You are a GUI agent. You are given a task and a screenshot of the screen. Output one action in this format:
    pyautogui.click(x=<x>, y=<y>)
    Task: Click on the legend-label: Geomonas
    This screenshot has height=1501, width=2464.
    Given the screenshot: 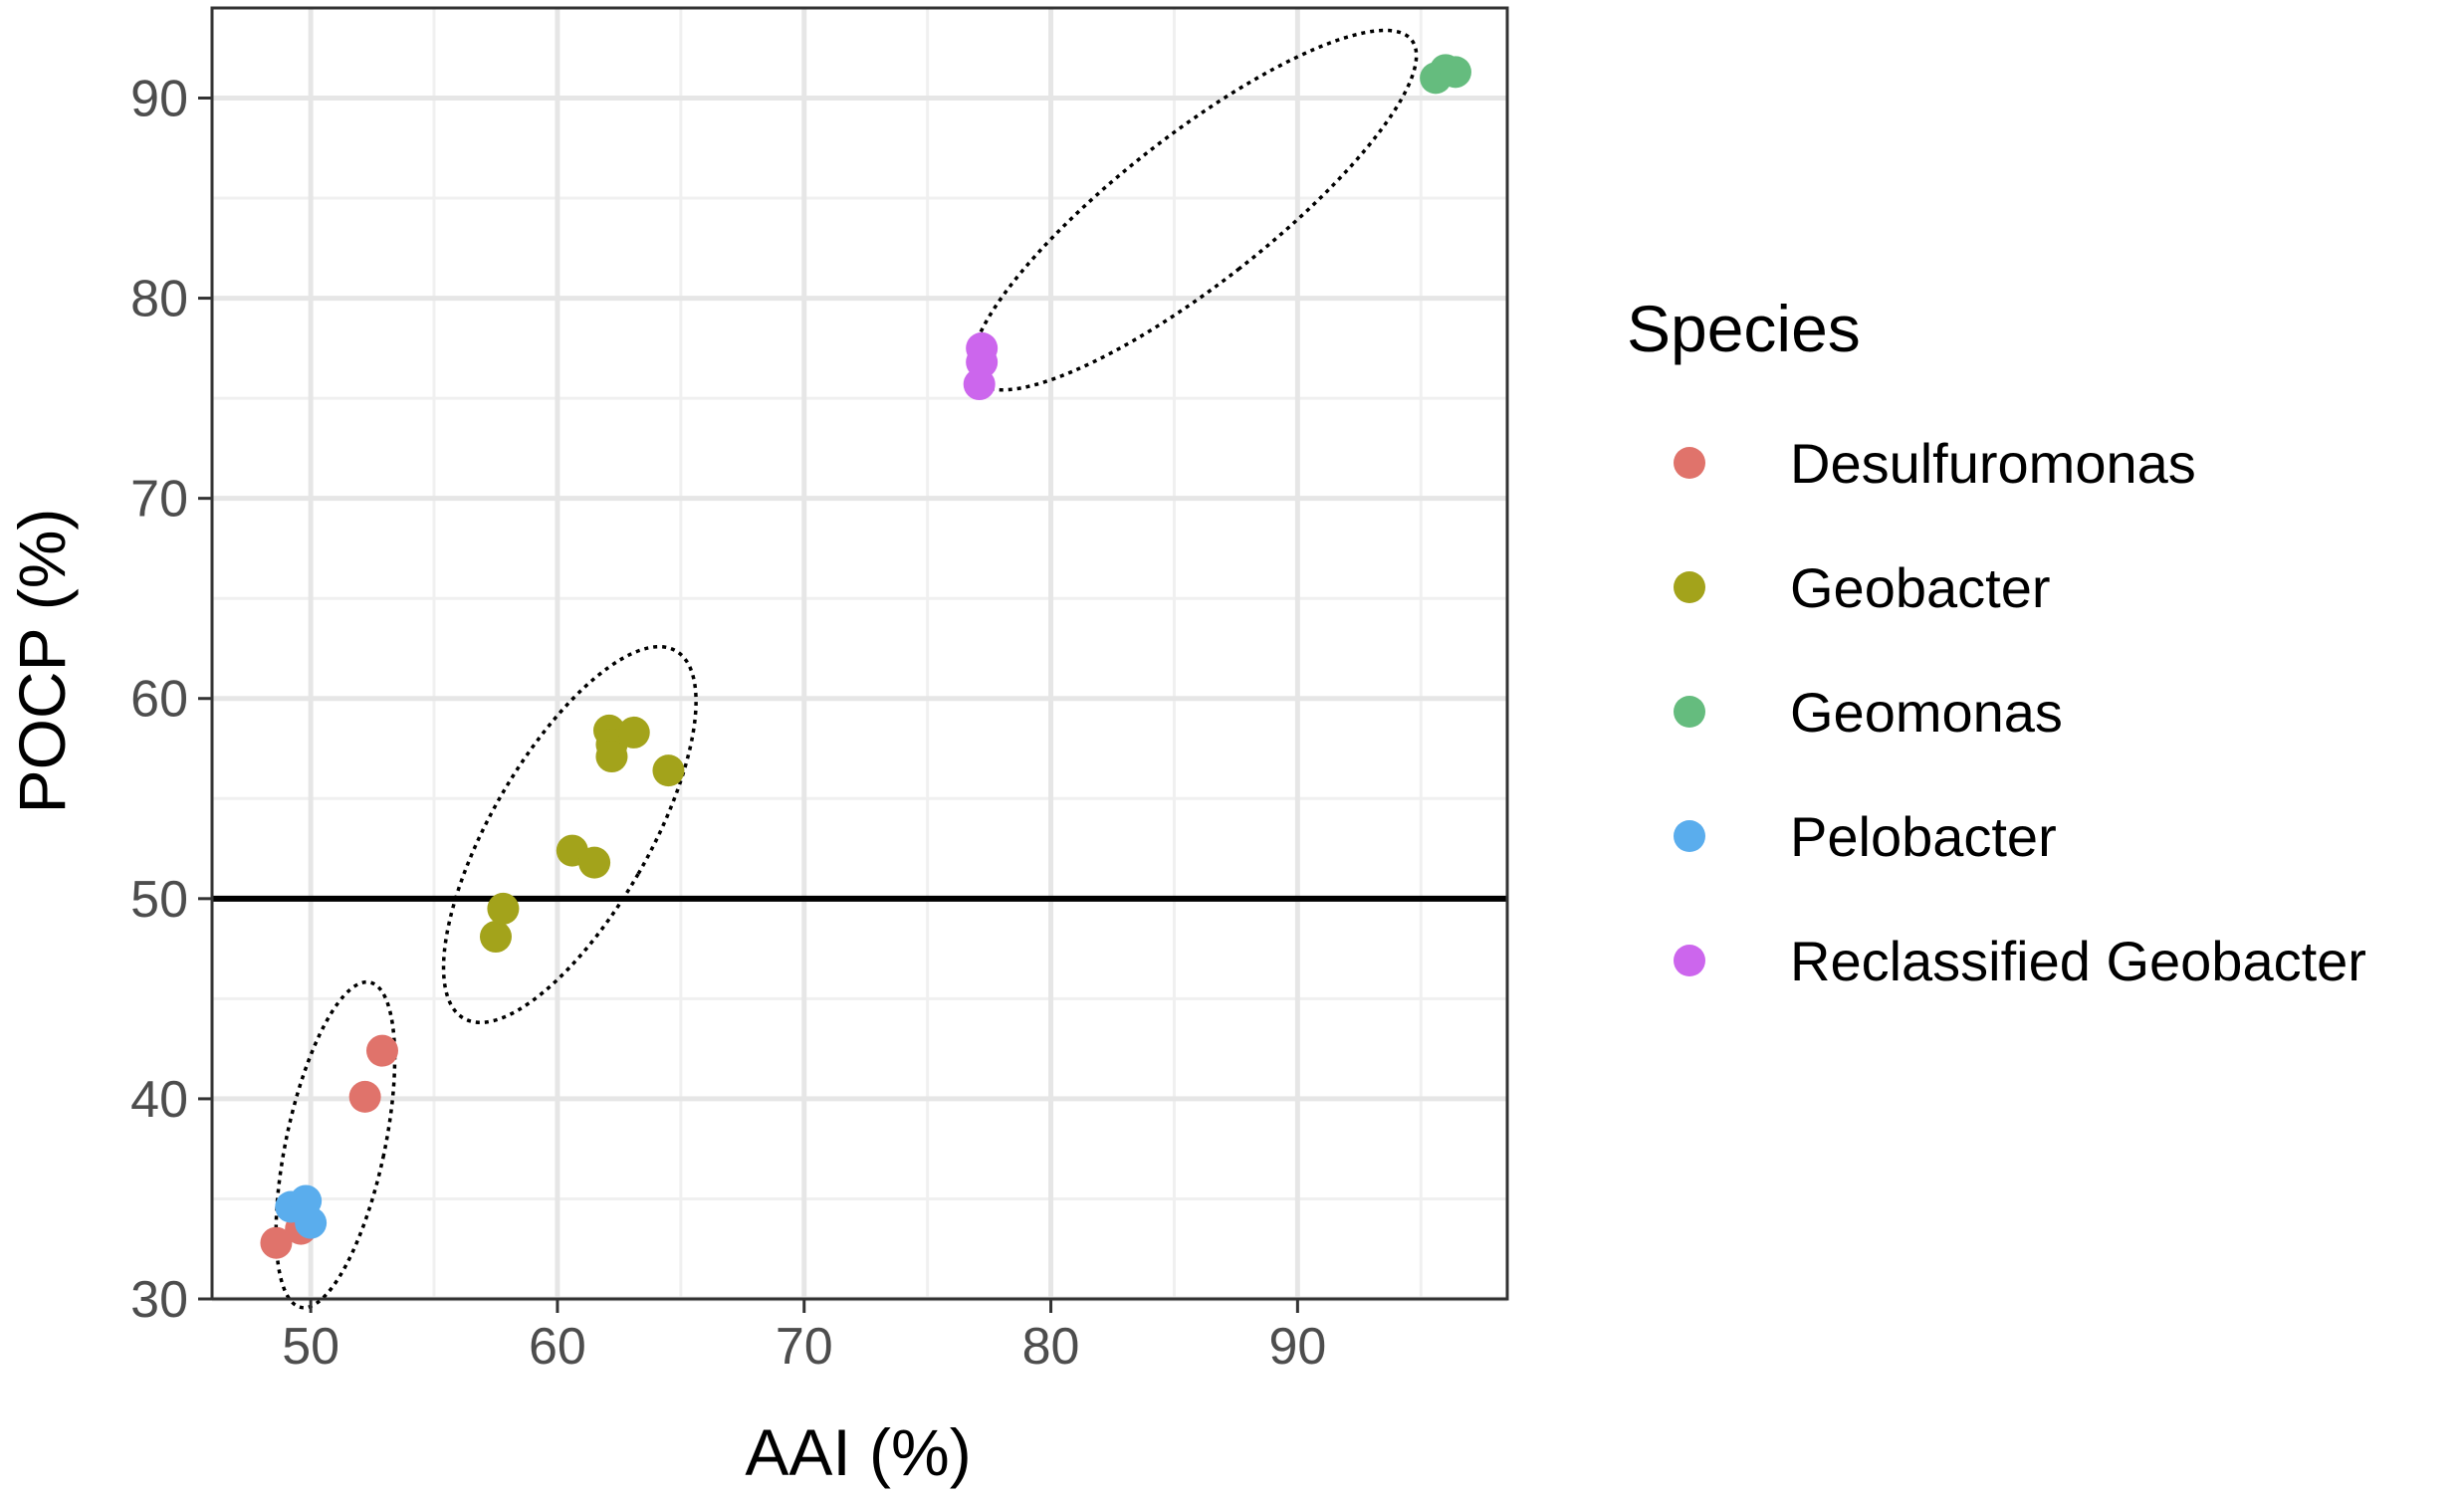 What is the action you would take?
    pyautogui.click(x=1926, y=712)
    